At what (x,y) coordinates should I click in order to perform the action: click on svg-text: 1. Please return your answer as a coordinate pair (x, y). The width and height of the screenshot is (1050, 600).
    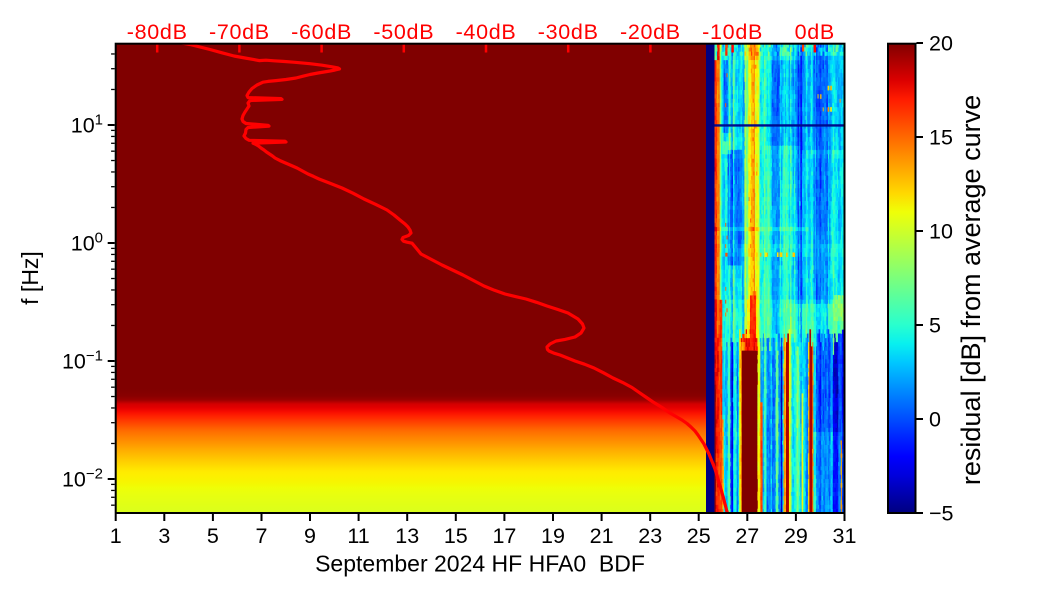
    Looking at the image, I should click on (116, 536).